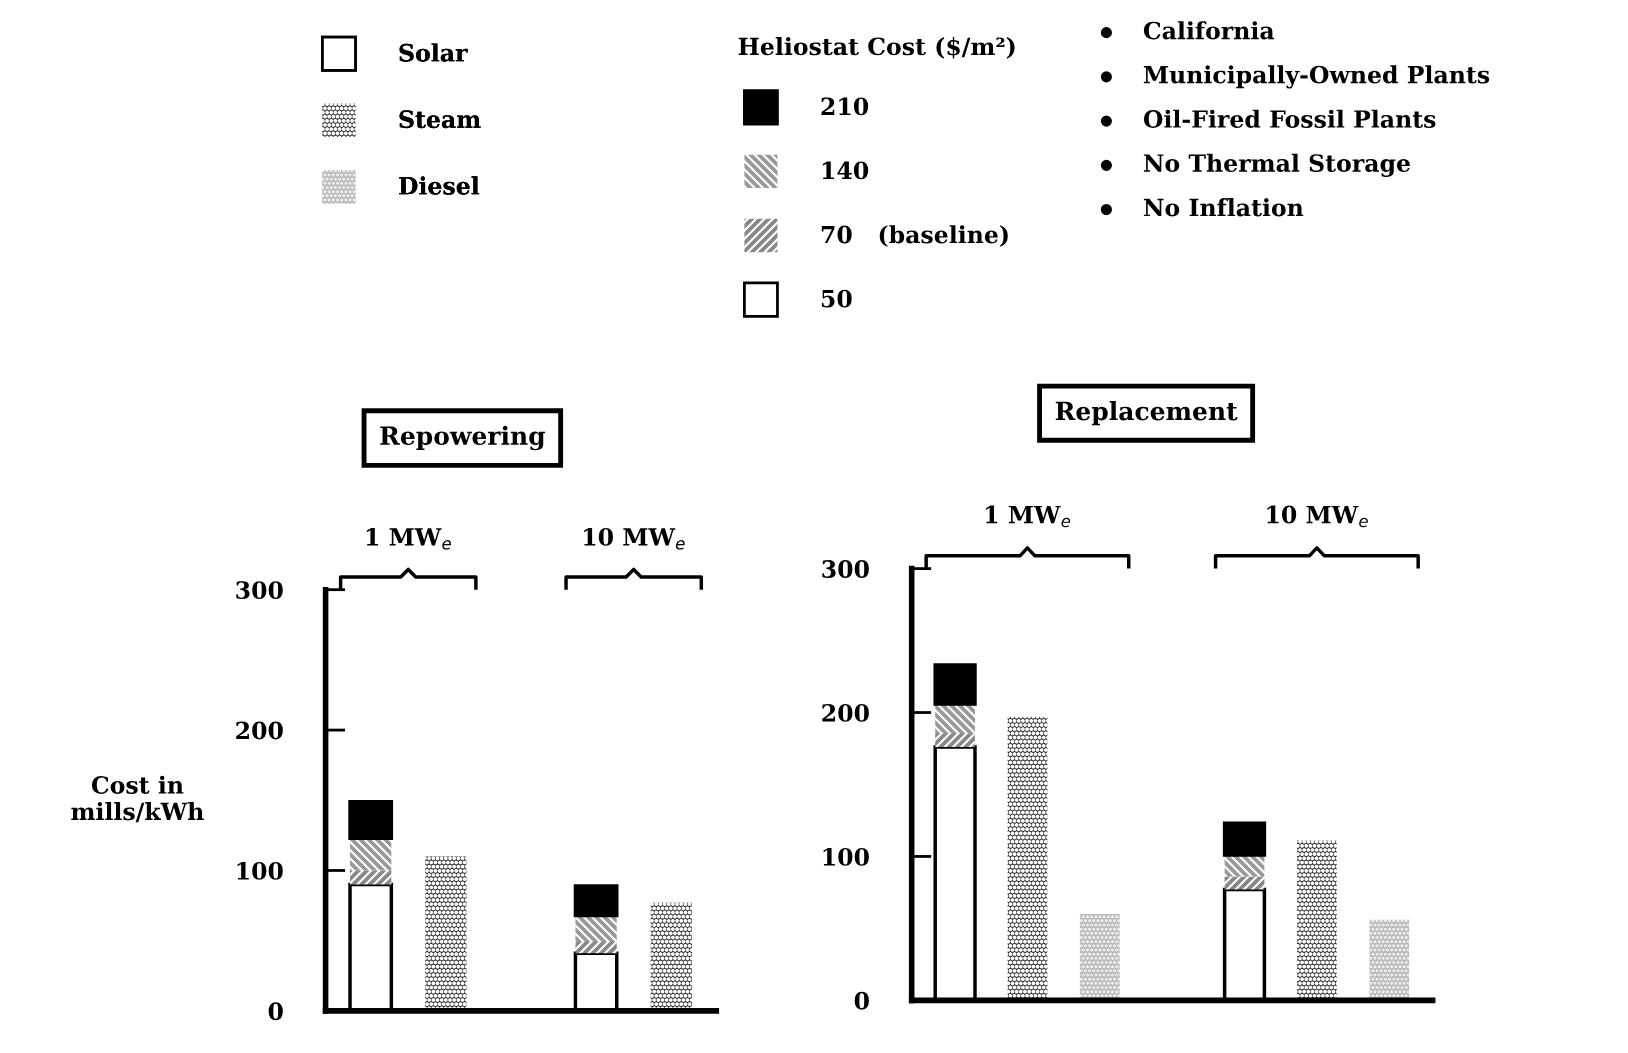 The width and height of the screenshot is (1628, 1053). Describe the element at coordinates (836, 298) in the screenshot. I see `legend-label: 50` at that location.